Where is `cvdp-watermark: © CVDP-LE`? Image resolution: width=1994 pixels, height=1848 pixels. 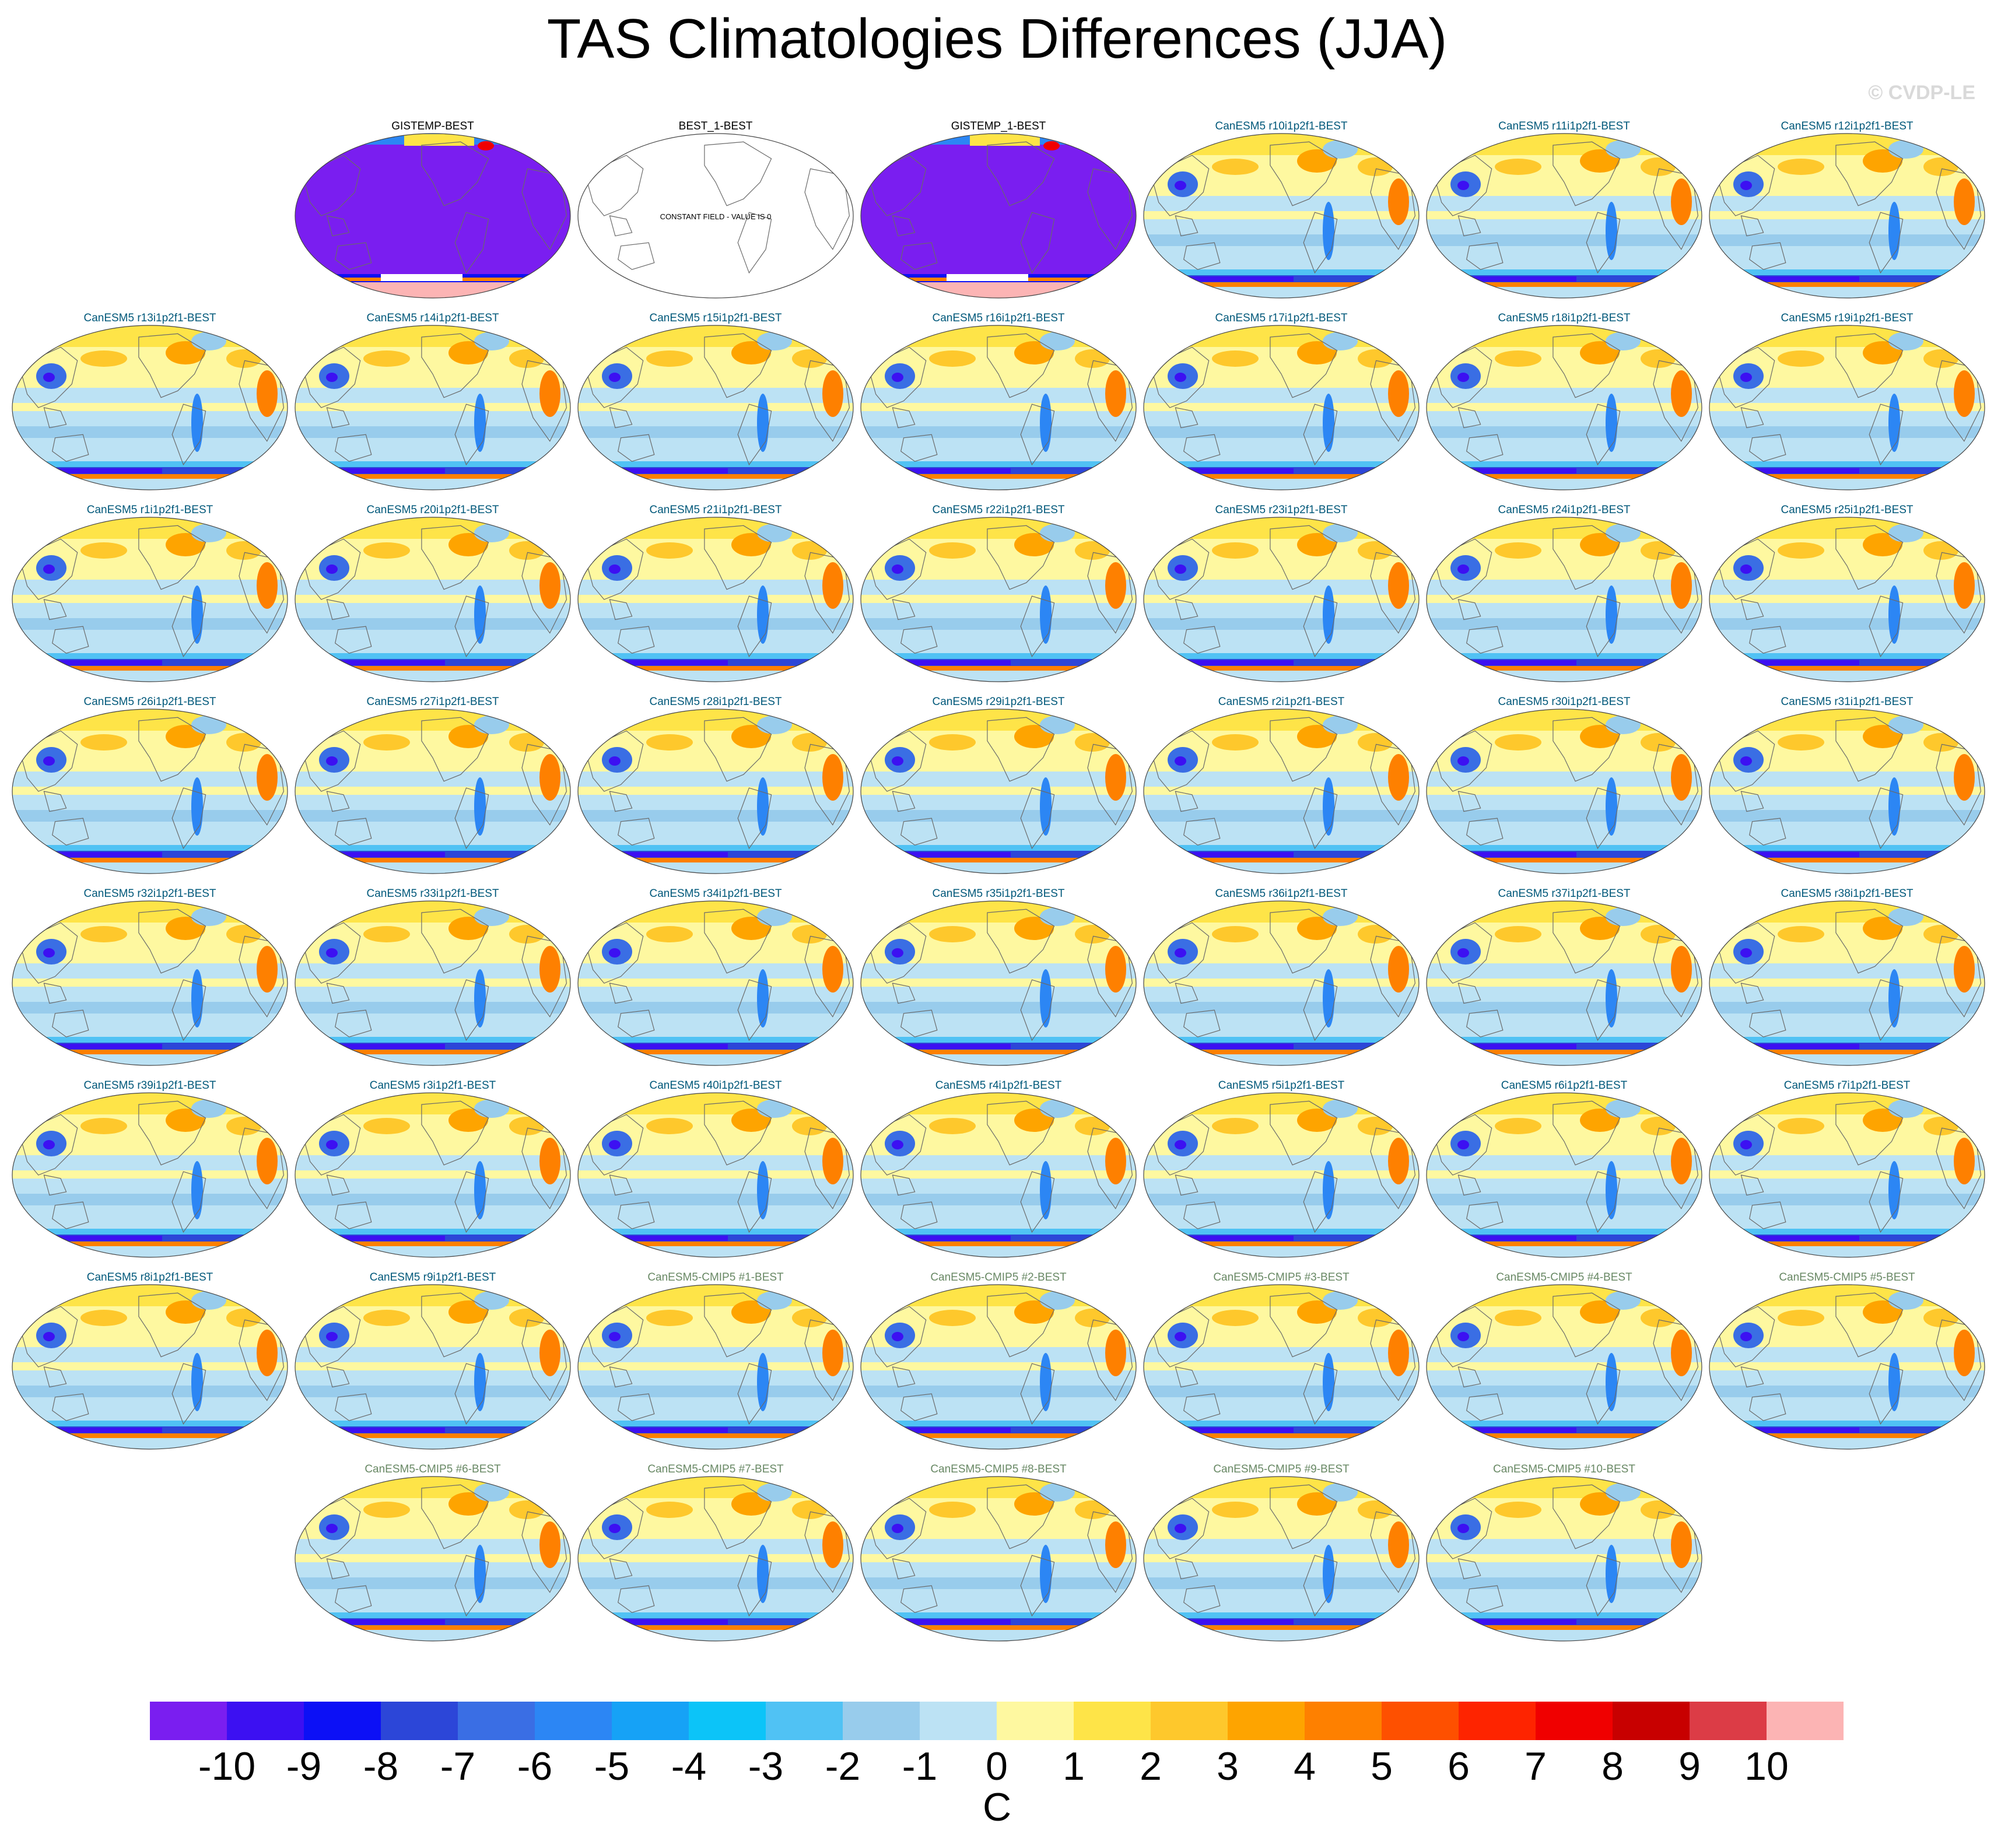 cvdp-watermark: © CVDP-LE is located at coordinates (1921, 93).